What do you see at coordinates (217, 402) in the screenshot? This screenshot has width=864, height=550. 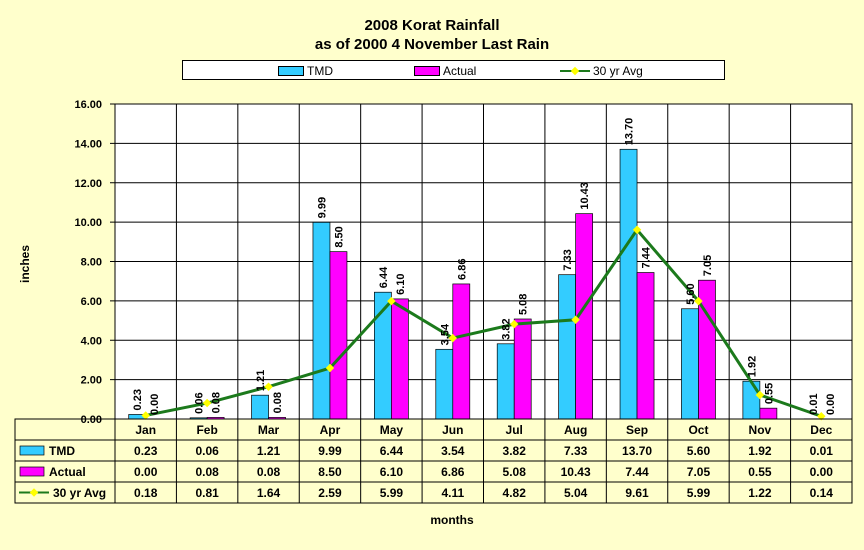 I see `data-label-actual: 0.08` at bounding box center [217, 402].